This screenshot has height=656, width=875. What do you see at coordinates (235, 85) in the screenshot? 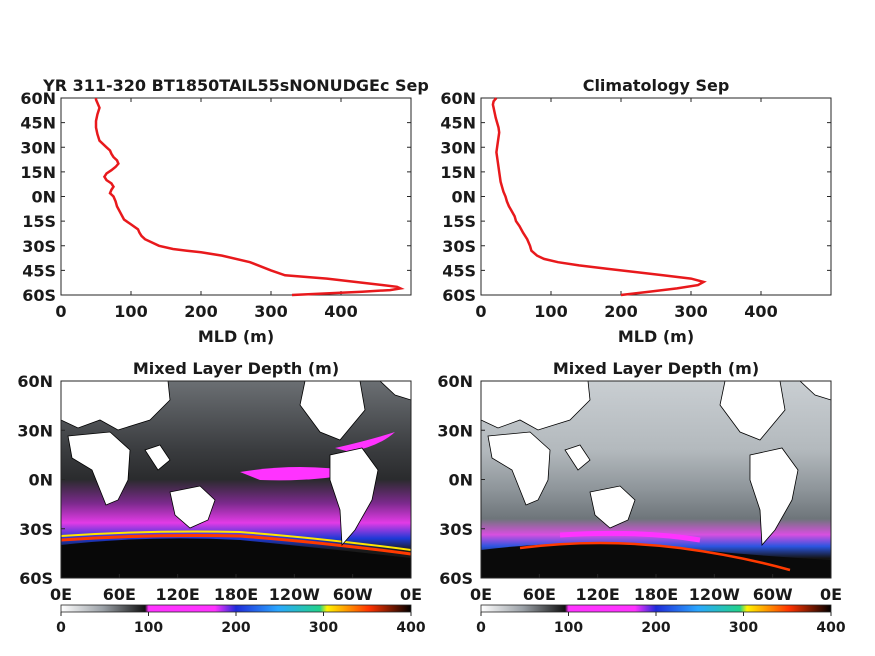
I see `panel-title: YR 311-320 BT1850TAIL55sNONUDGEc Sep` at bounding box center [235, 85].